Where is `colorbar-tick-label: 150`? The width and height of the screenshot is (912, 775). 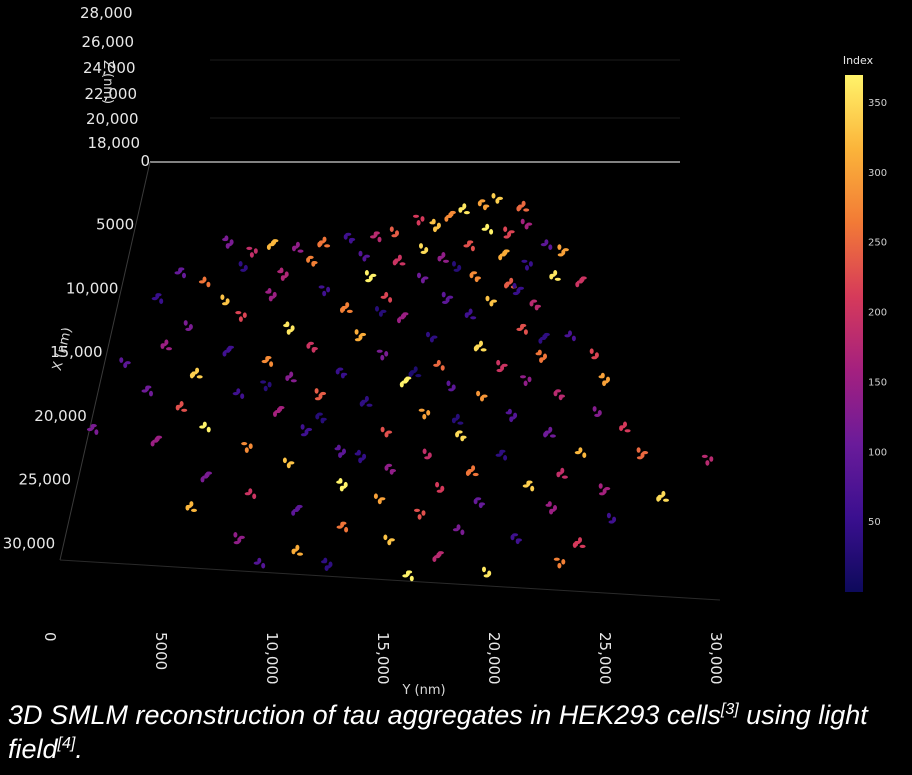 colorbar-tick-label: 150 is located at coordinates (877, 382).